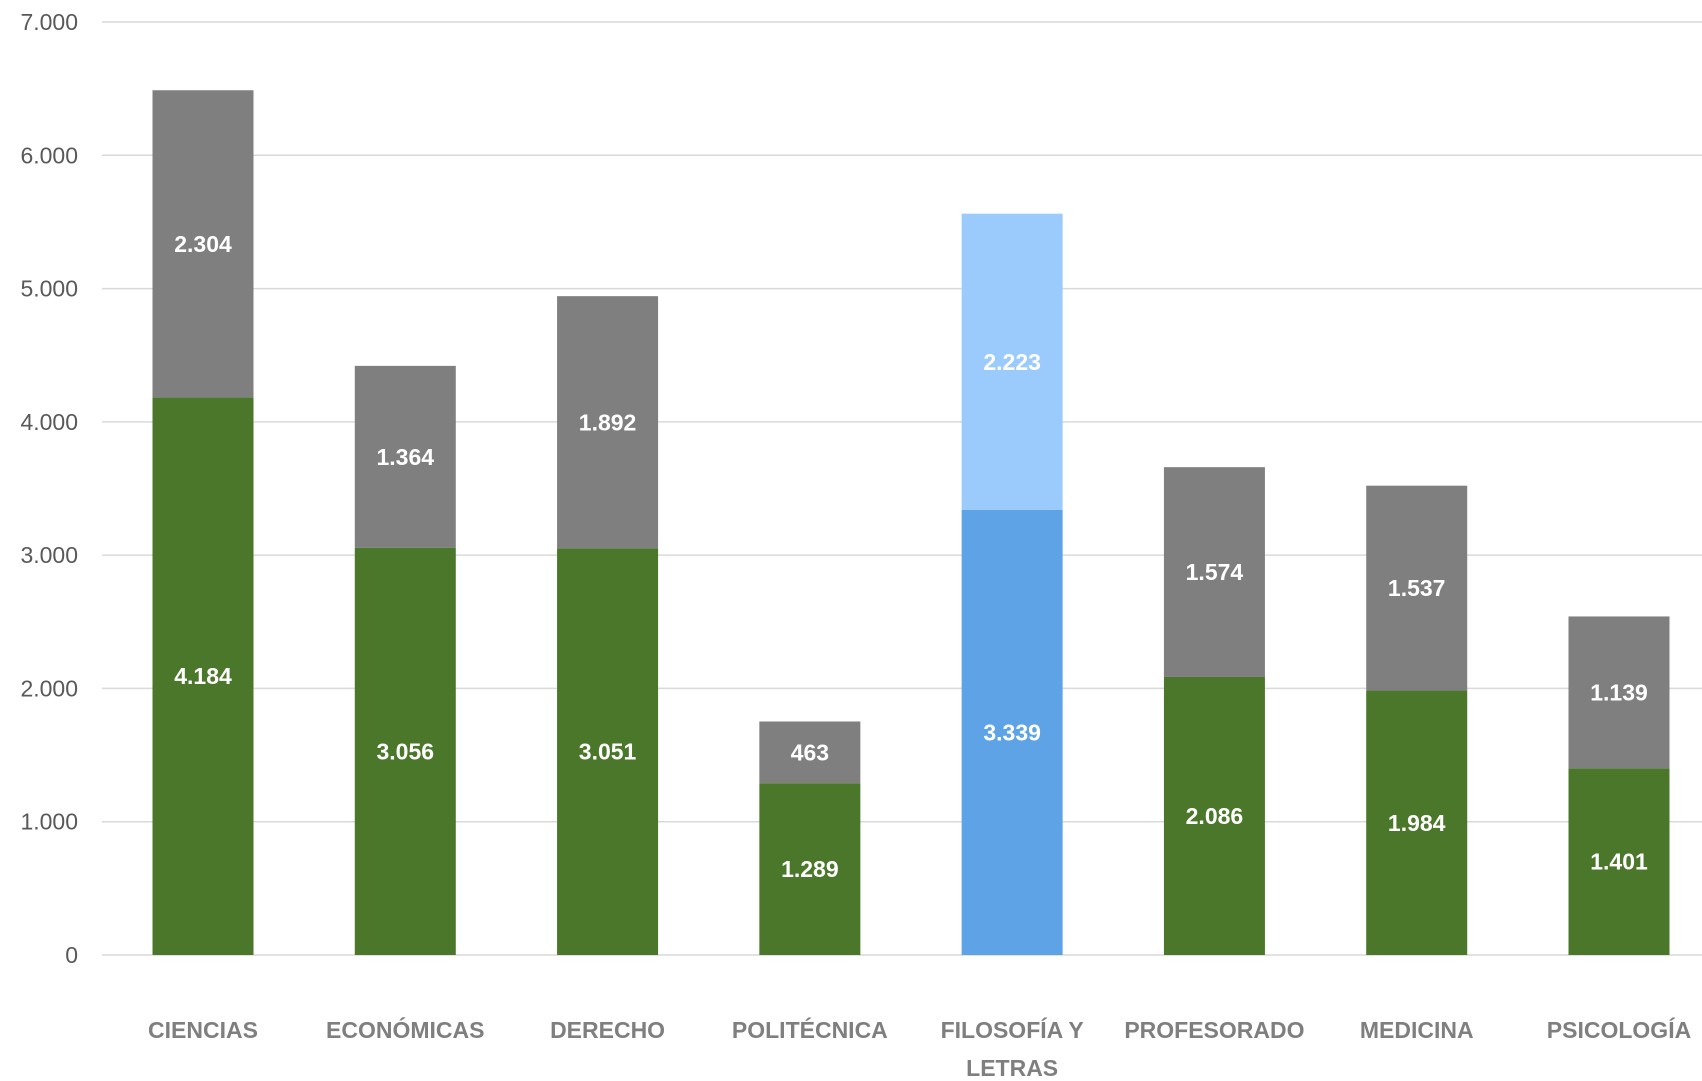 The height and width of the screenshot is (1081, 1702). I want to click on y-tick-label: 6.000, so click(49, 155).